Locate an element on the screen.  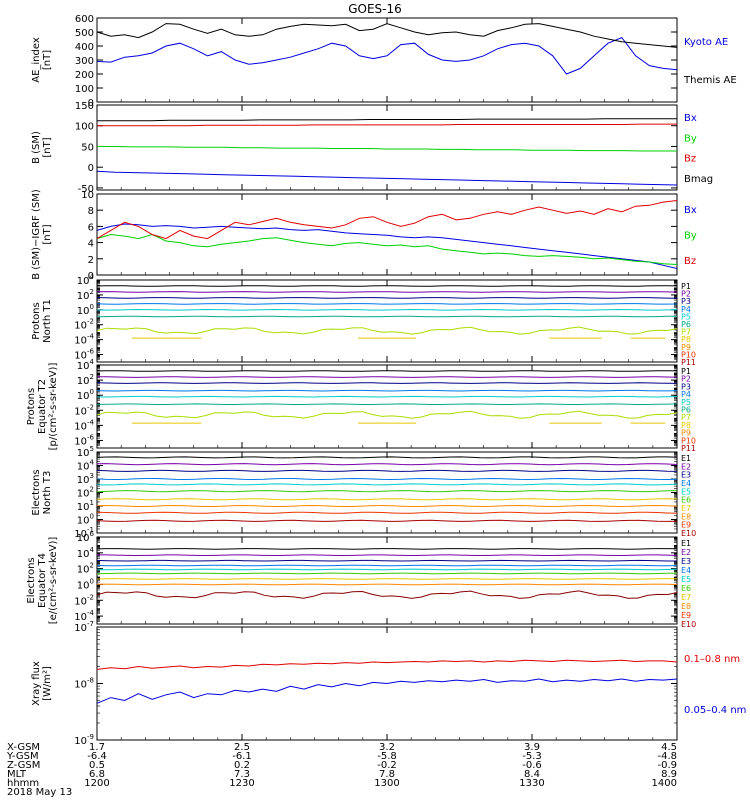
legend-entry: E7 is located at coordinates (686, 597).